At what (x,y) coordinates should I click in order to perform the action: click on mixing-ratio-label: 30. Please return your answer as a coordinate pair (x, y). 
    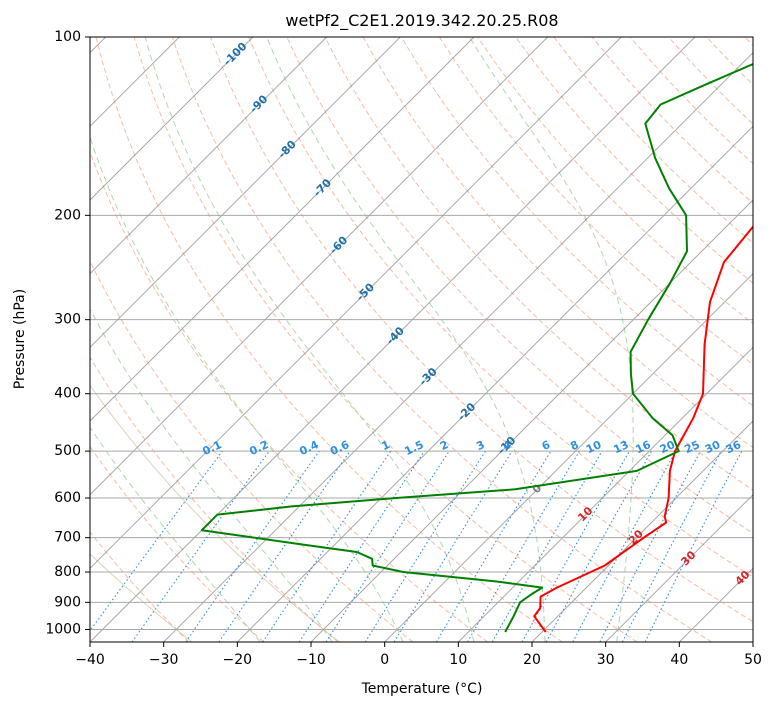
    Looking at the image, I should click on (713, 447).